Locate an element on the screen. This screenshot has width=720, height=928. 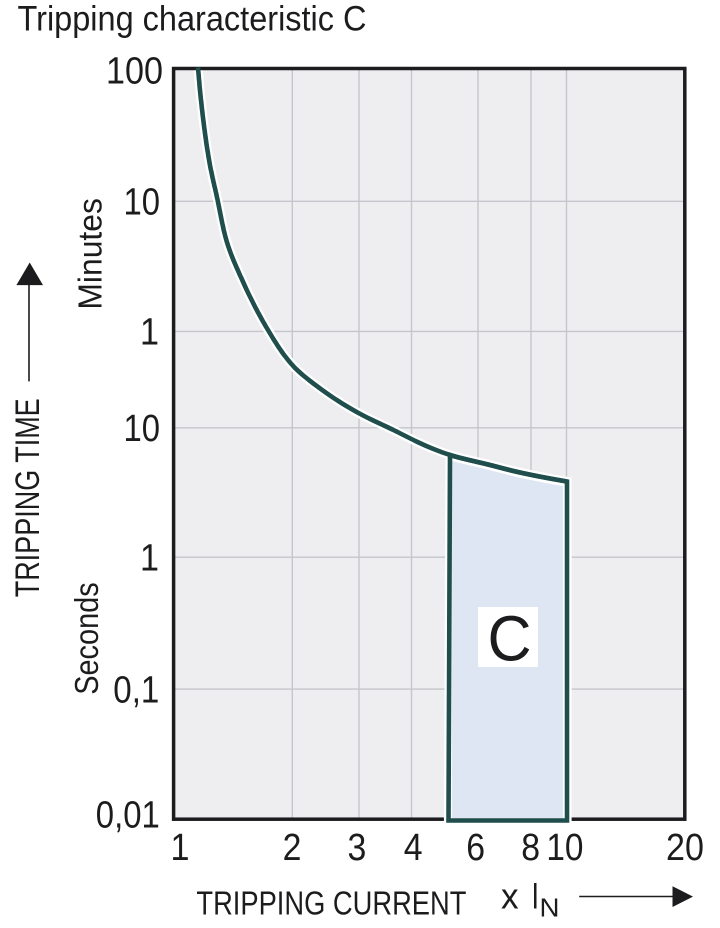
svg-text: 2 is located at coordinates (292, 847).